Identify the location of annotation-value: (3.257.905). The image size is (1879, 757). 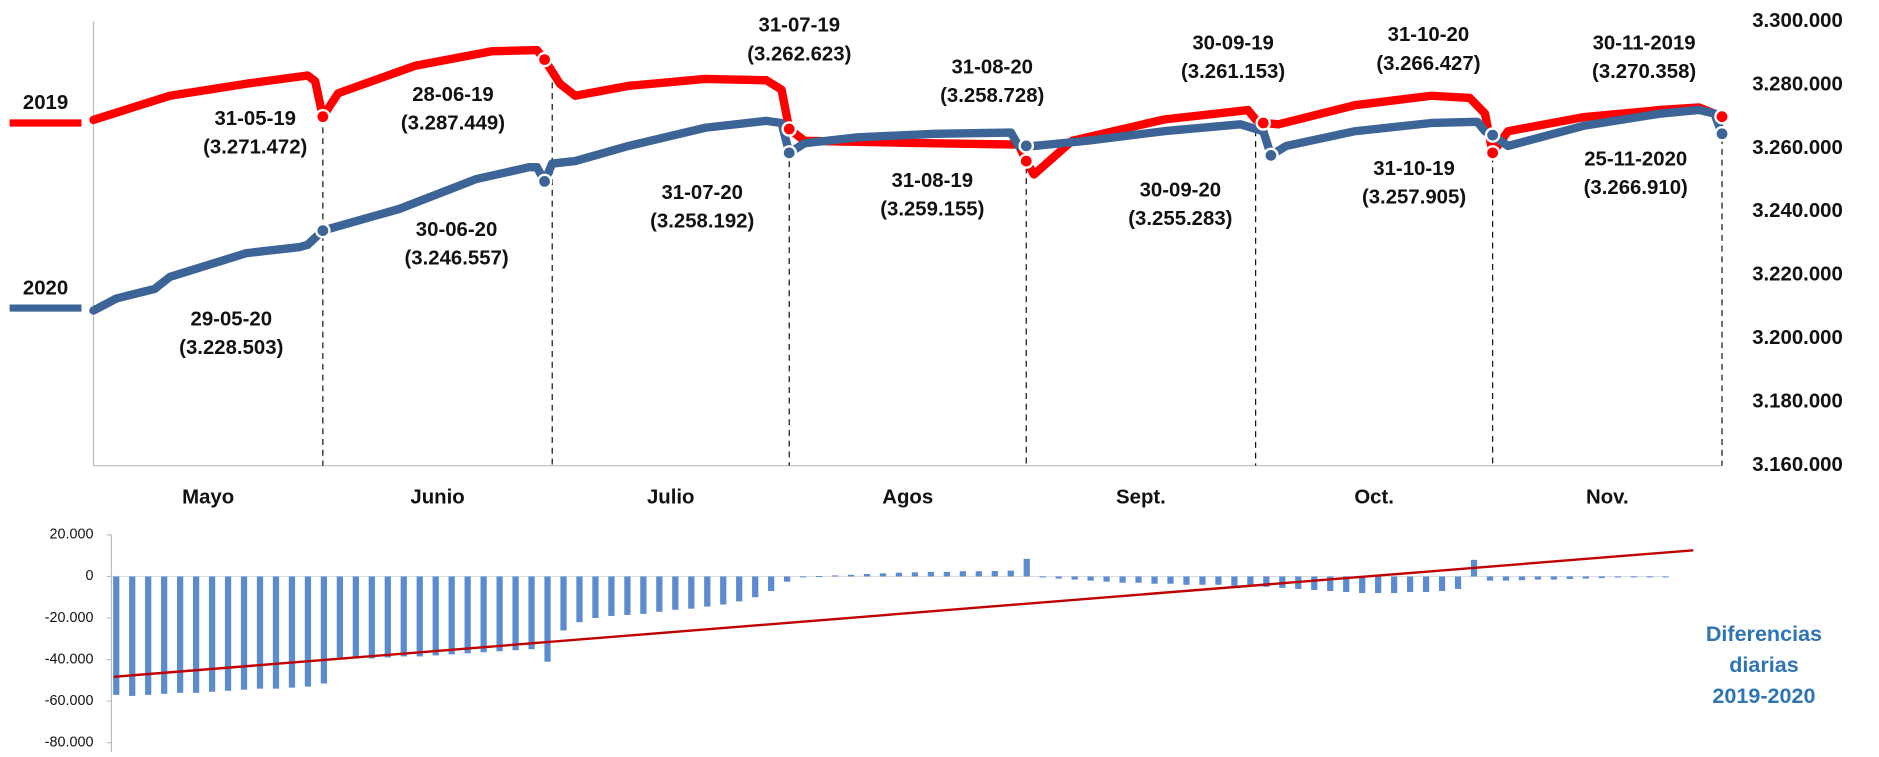
(1414, 198).